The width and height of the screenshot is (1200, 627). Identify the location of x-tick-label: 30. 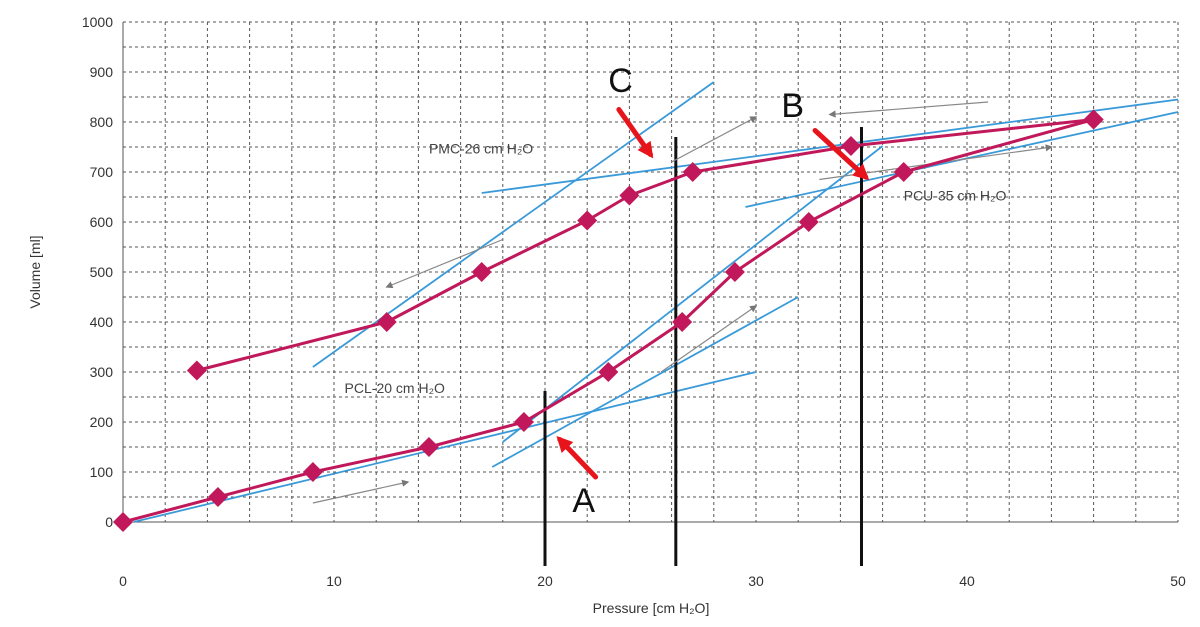
(756, 581).